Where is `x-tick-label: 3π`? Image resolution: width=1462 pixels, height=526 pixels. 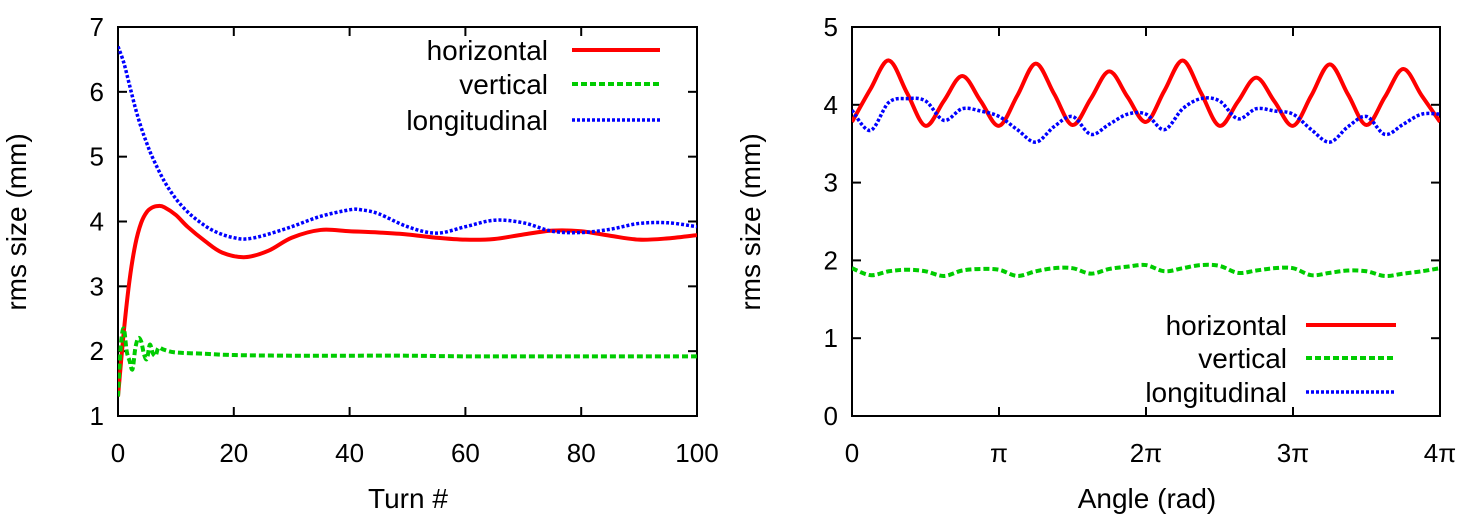
x-tick-label: 3π is located at coordinates (1293, 453).